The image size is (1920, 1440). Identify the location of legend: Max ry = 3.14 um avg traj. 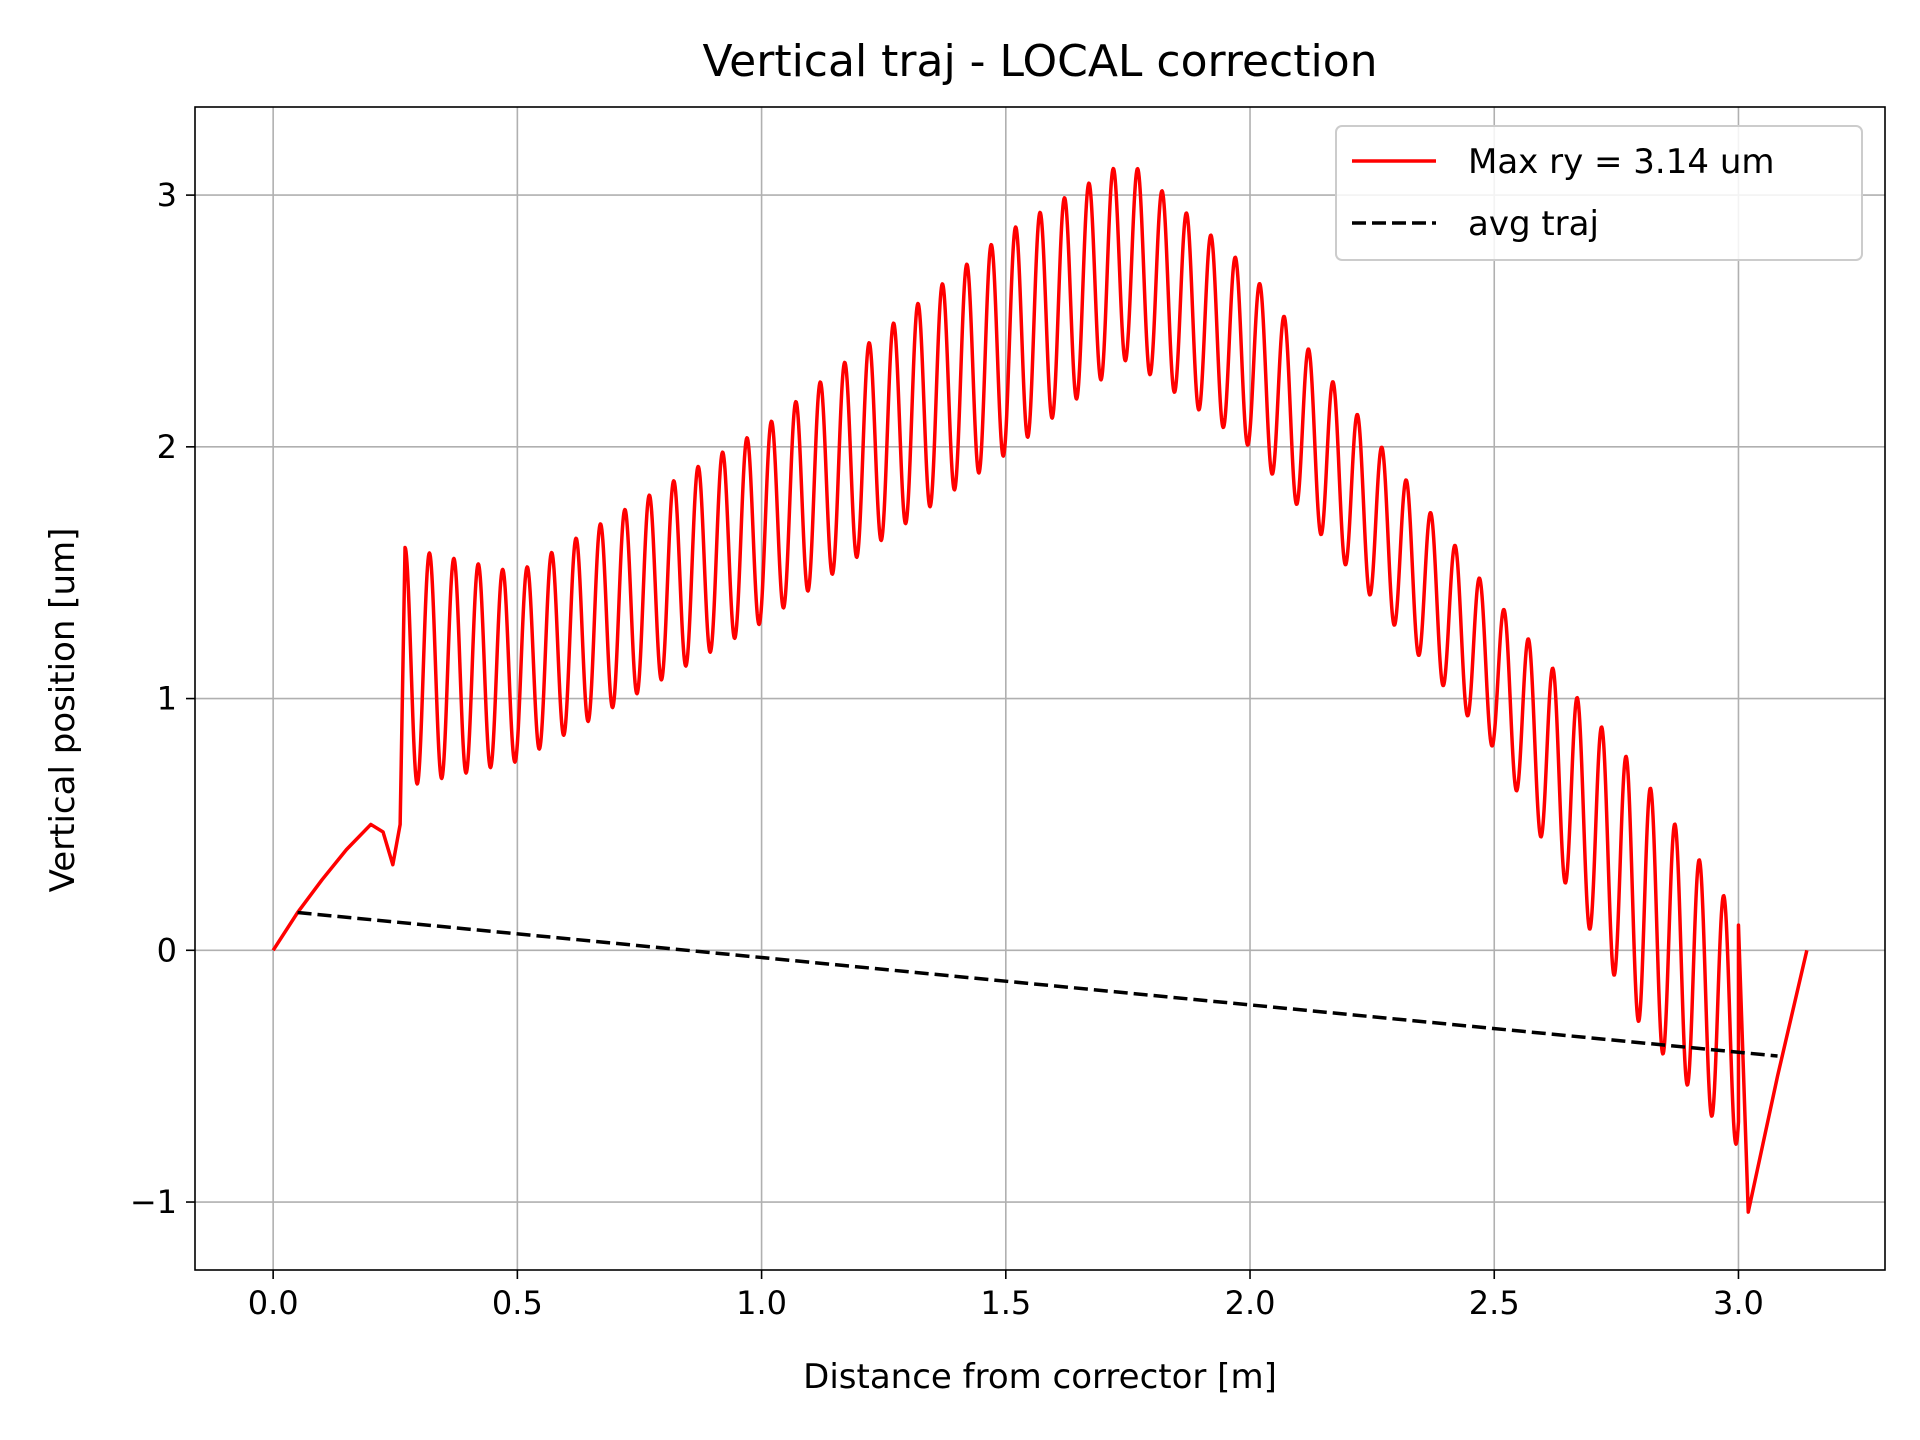
(1599, 193).